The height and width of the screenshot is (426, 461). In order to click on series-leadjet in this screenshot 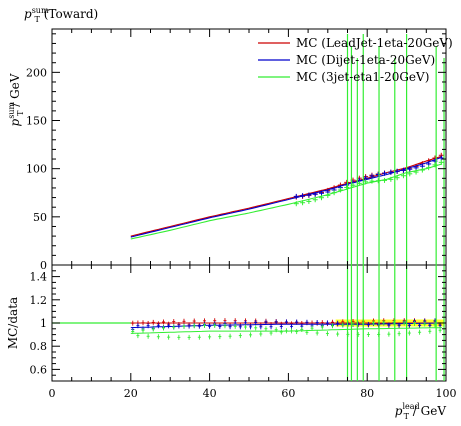, I will do `click(287, 194)`.